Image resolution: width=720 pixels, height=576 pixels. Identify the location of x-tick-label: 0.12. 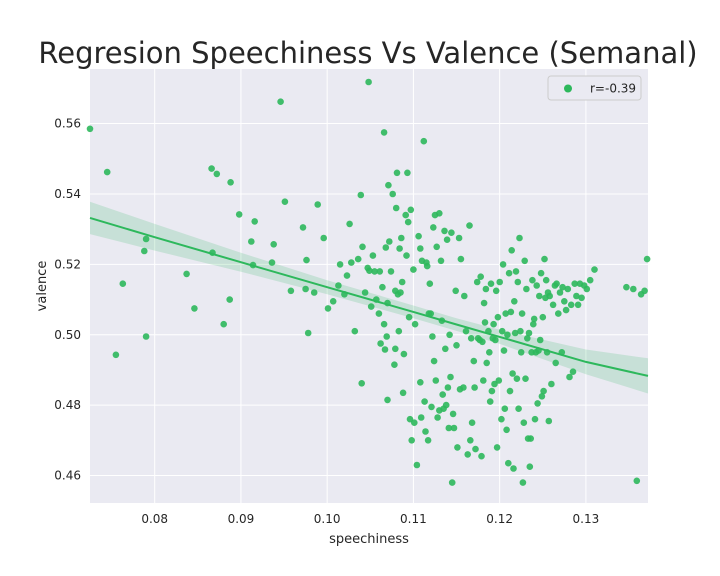
(499, 519).